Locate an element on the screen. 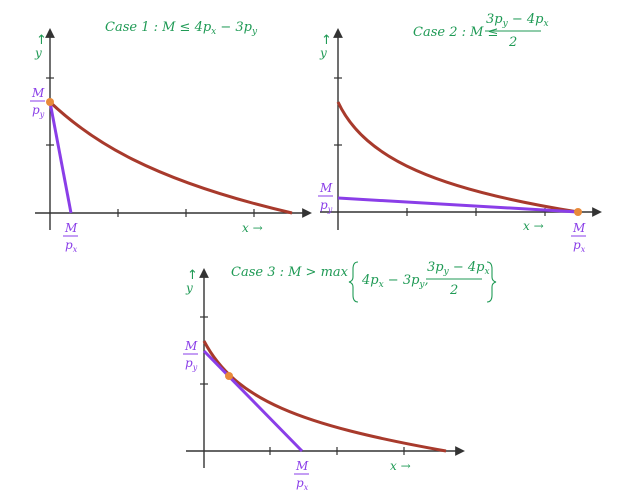 Image resolution: width=631 pixels, height=500 pixels. case3-indifference-curve is located at coordinates (324, 396).